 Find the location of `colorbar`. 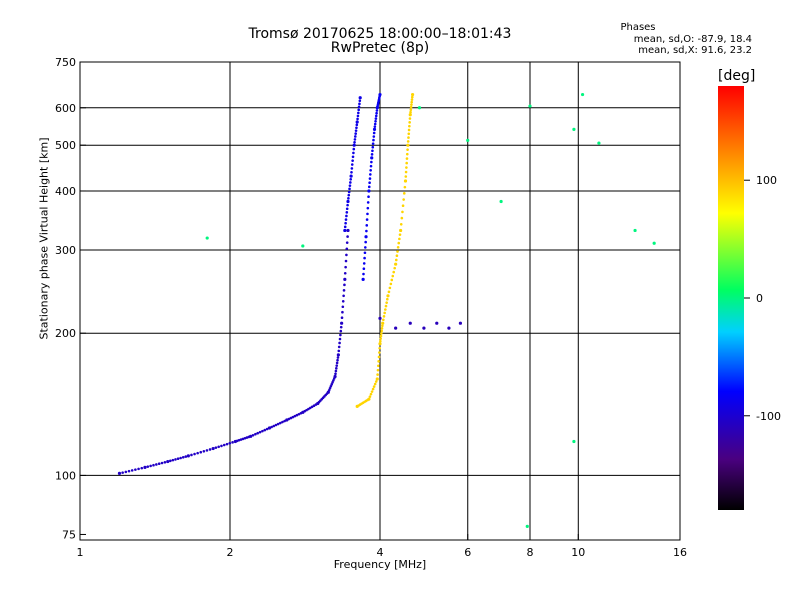

colorbar is located at coordinates (731, 298).